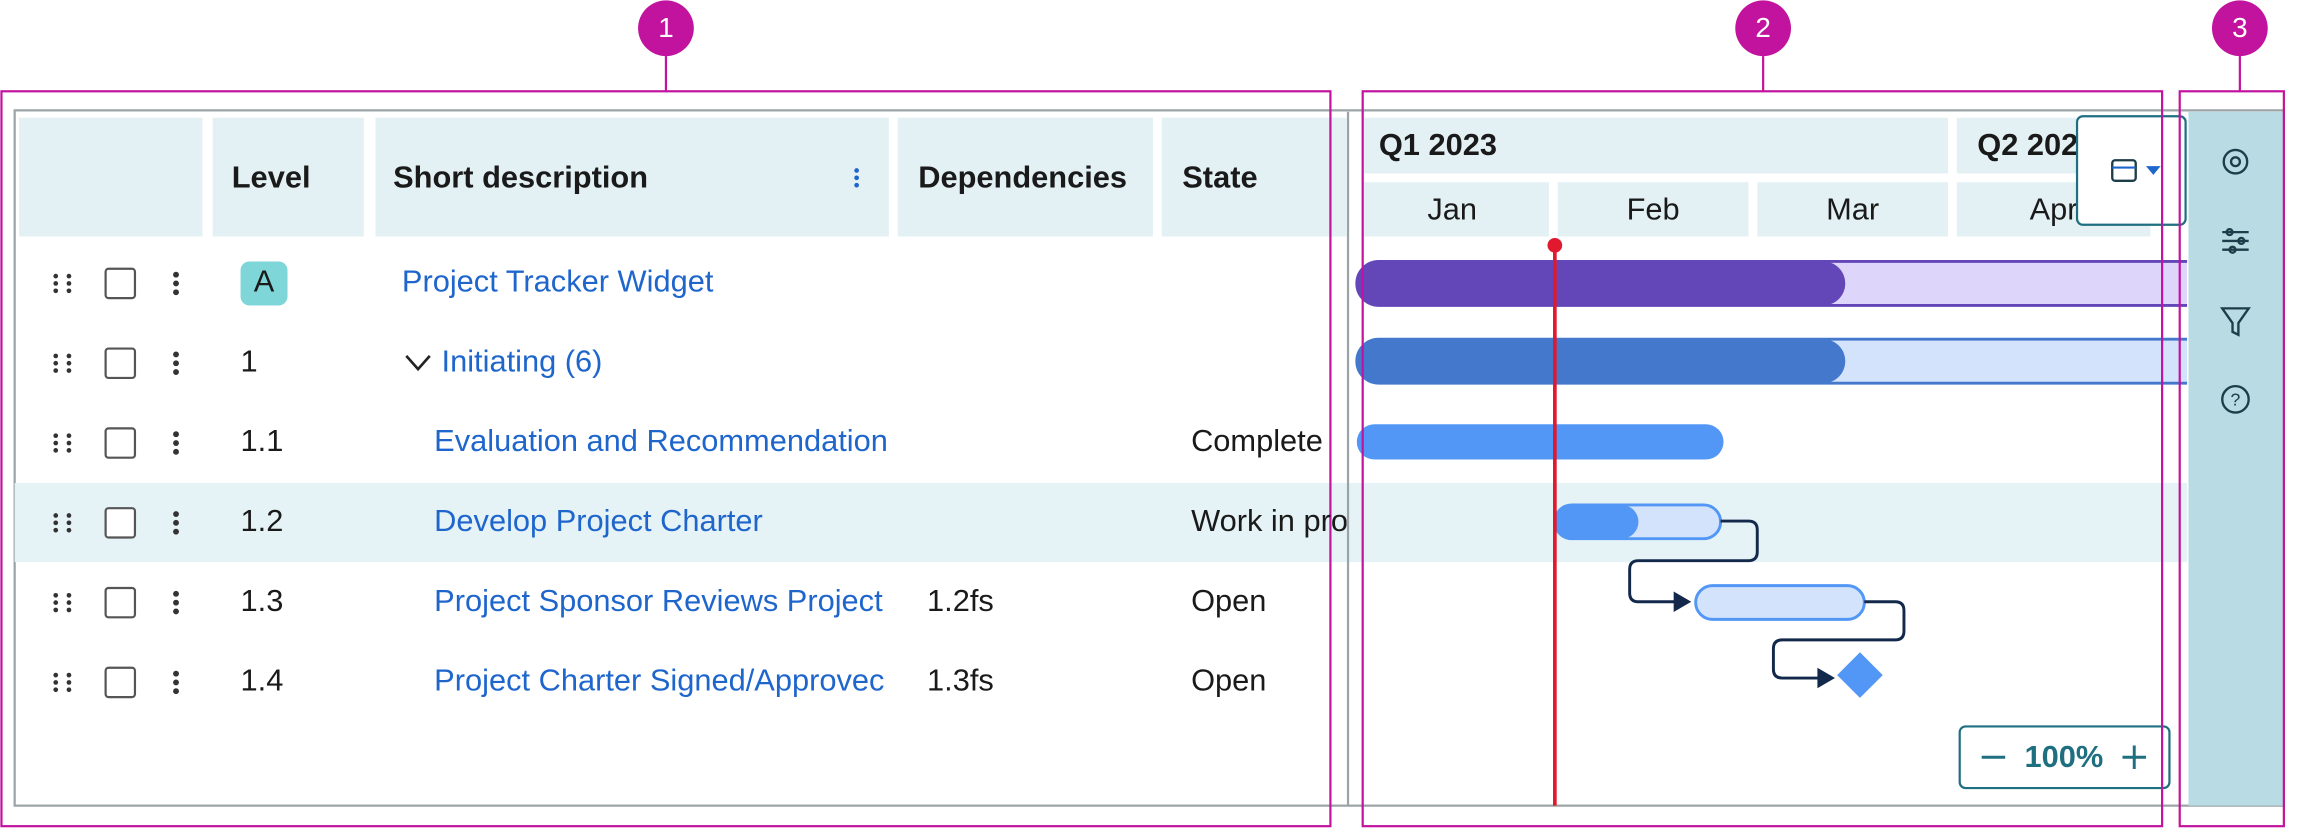 The width and height of the screenshot is (2300, 828). What do you see at coordinates (658, 600) in the screenshot?
I see `task-link: Project Sponsor Reviews Project` at bounding box center [658, 600].